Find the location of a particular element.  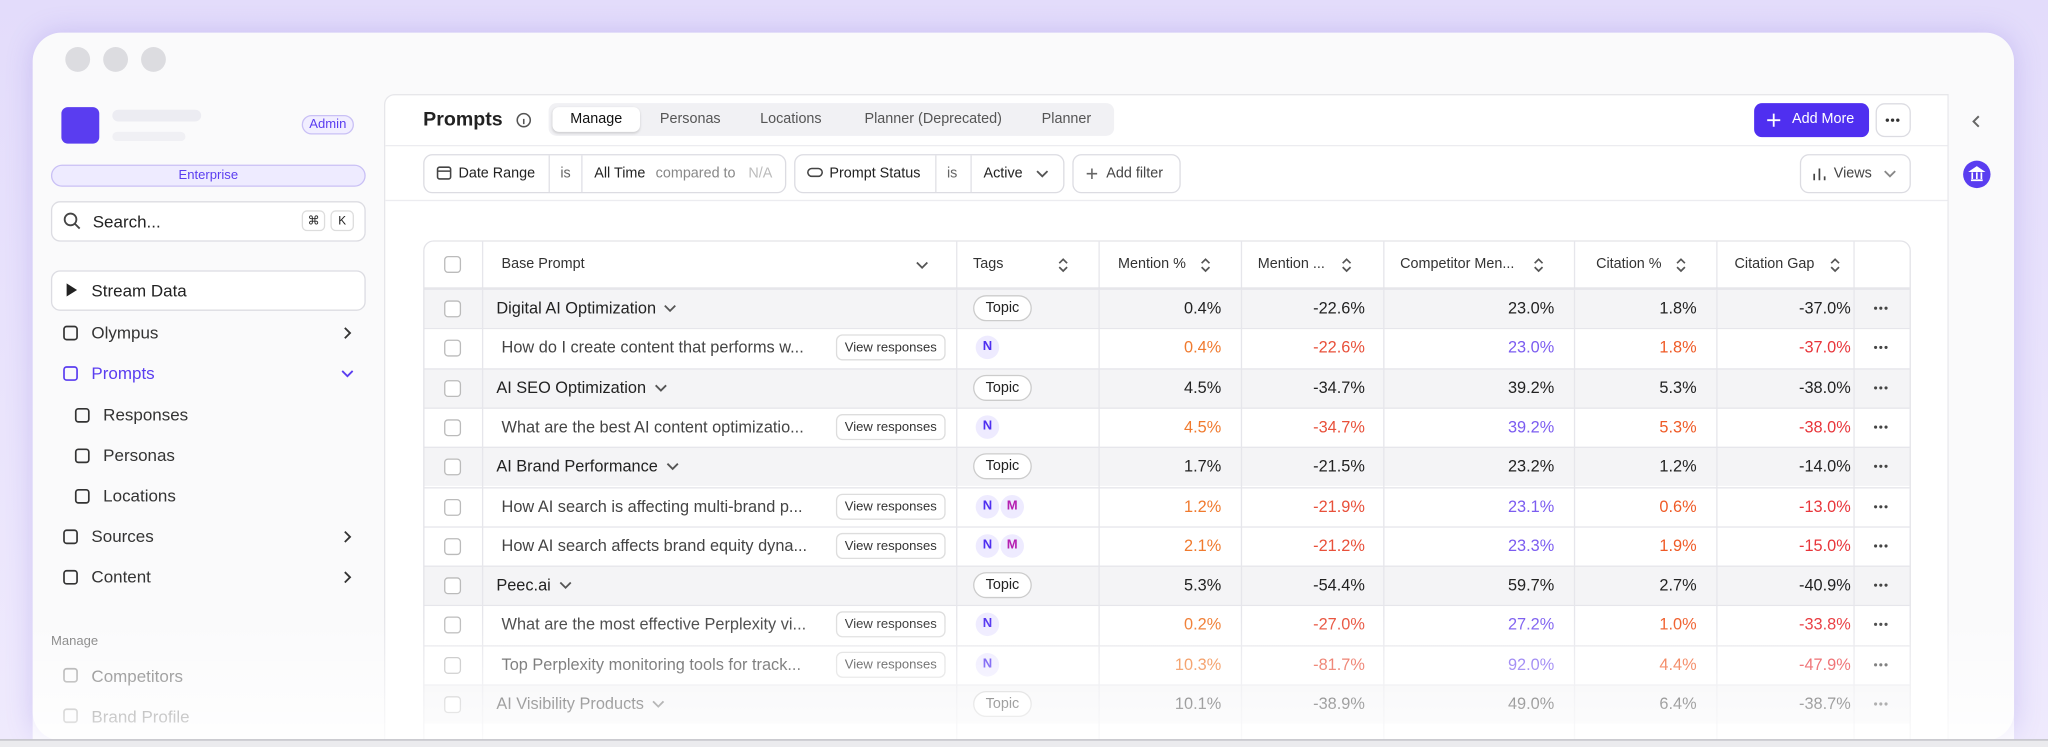

metric-value: 4.5% is located at coordinates (1202, 427).